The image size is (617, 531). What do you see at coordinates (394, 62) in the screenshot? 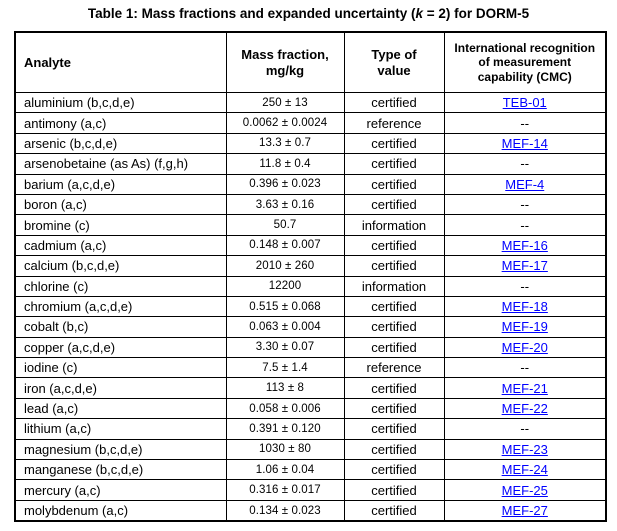
I see `header-type-of-value: Type of value` at bounding box center [394, 62].